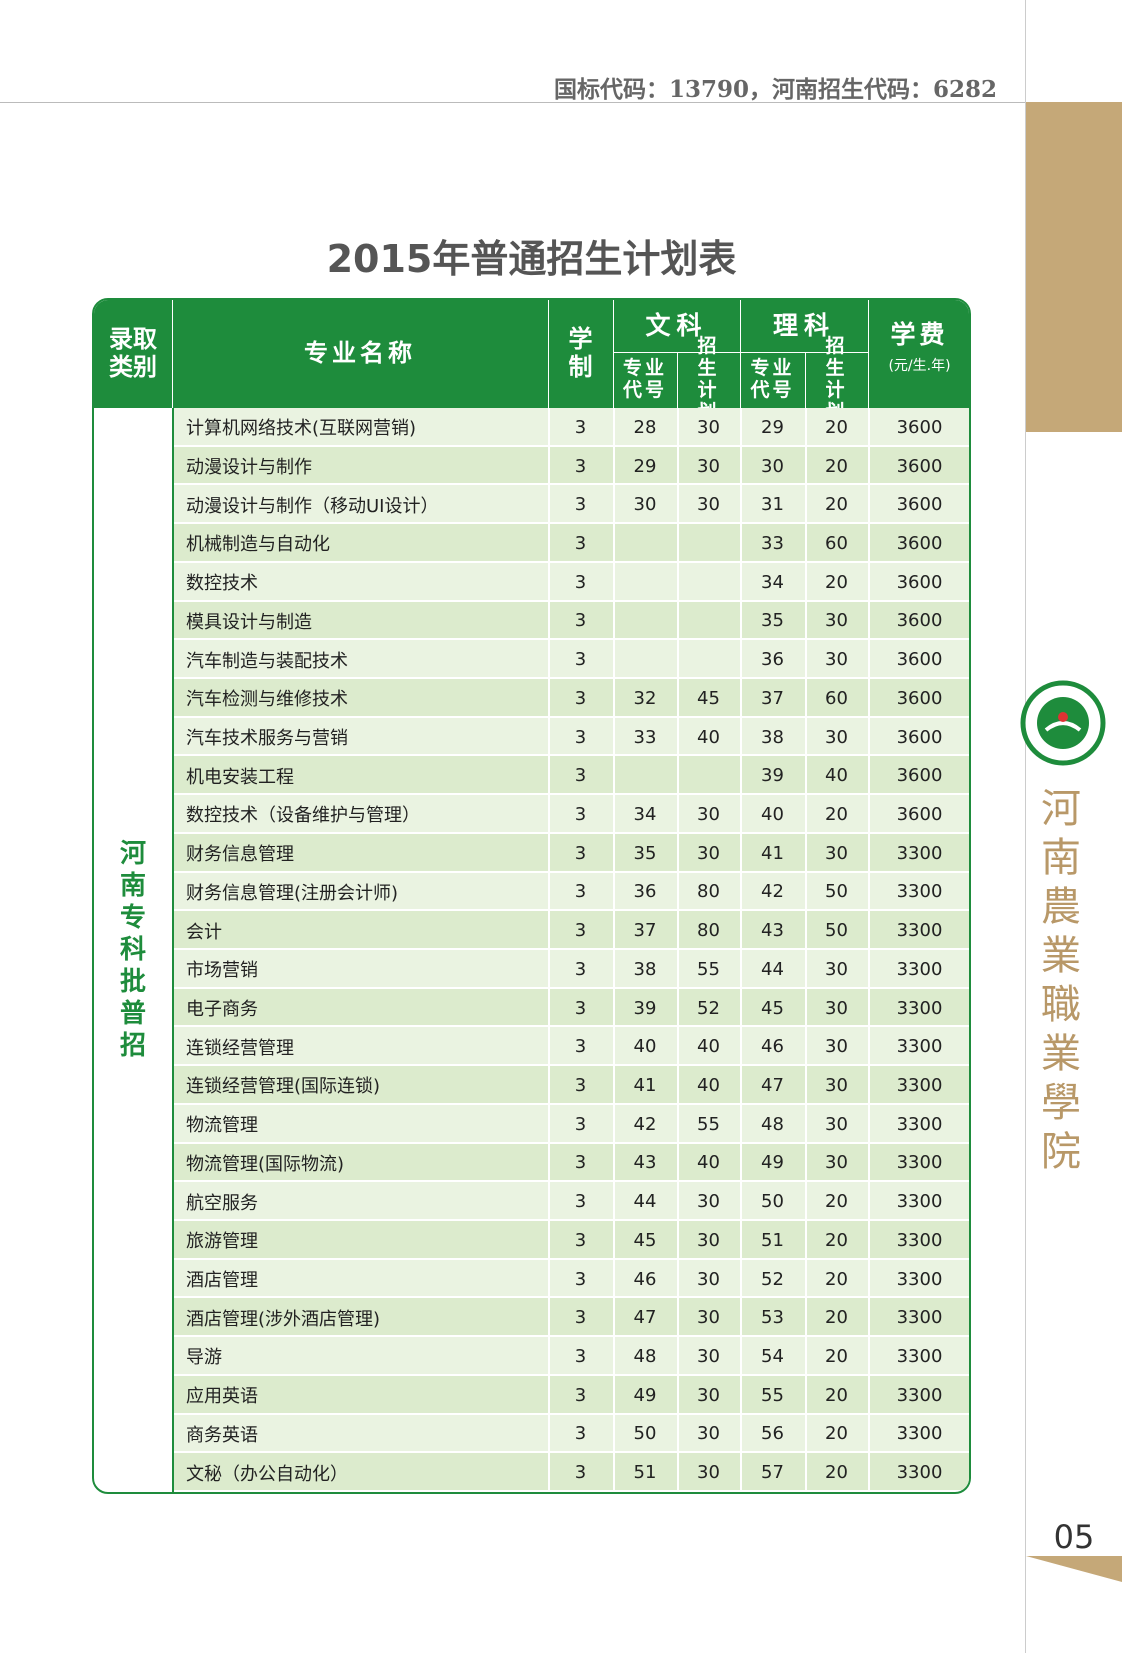 This screenshot has height=1653, width=1122. Describe the element at coordinates (132, 950) in the screenshot. I see `category-label: 河南专科批普招` at that location.